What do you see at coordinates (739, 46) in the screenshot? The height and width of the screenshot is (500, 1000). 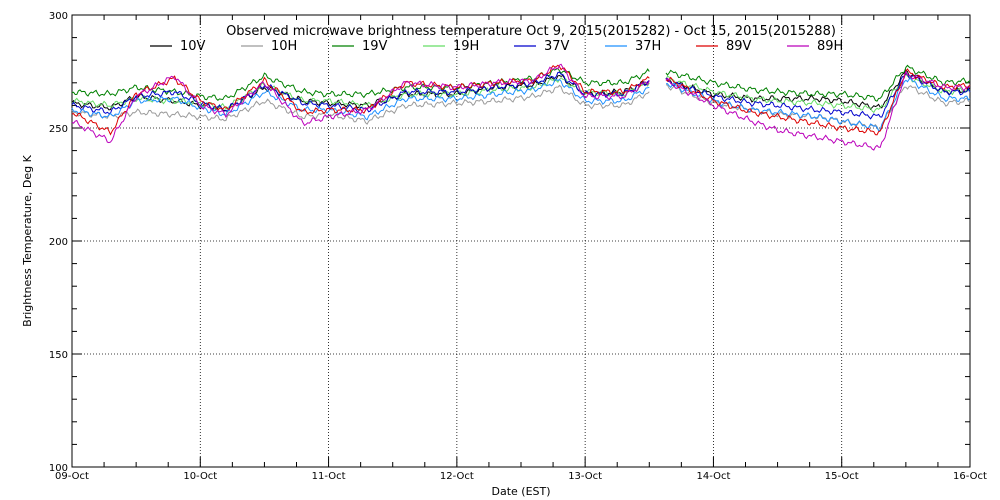 I see `legend-label: 89V` at bounding box center [739, 46].